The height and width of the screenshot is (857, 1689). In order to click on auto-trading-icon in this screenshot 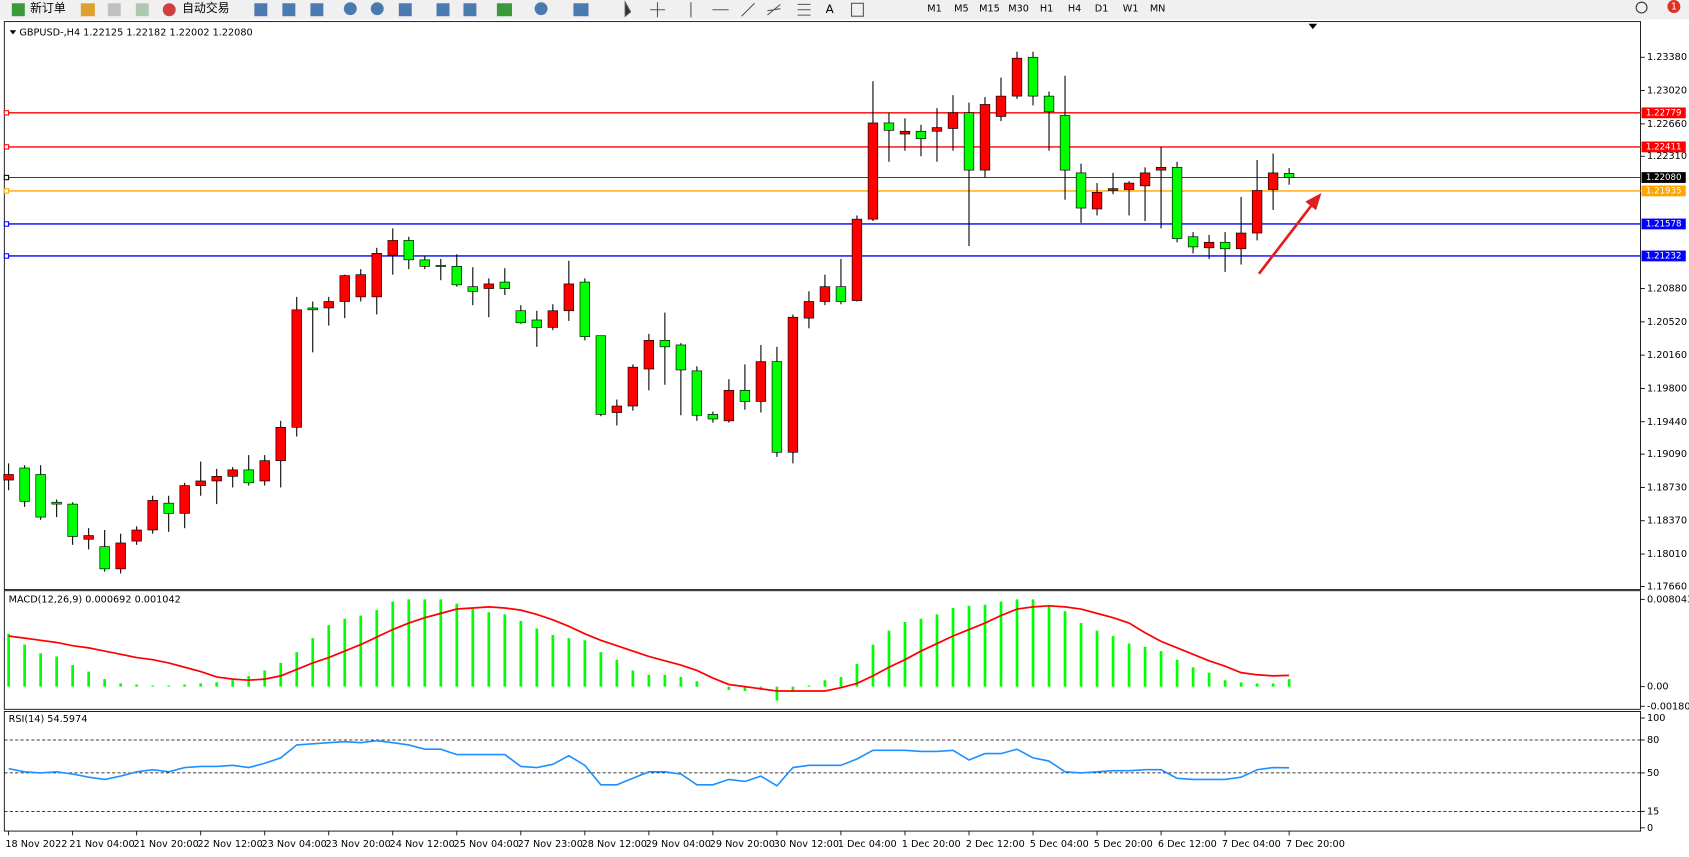, I will do `click(169, 10)`.